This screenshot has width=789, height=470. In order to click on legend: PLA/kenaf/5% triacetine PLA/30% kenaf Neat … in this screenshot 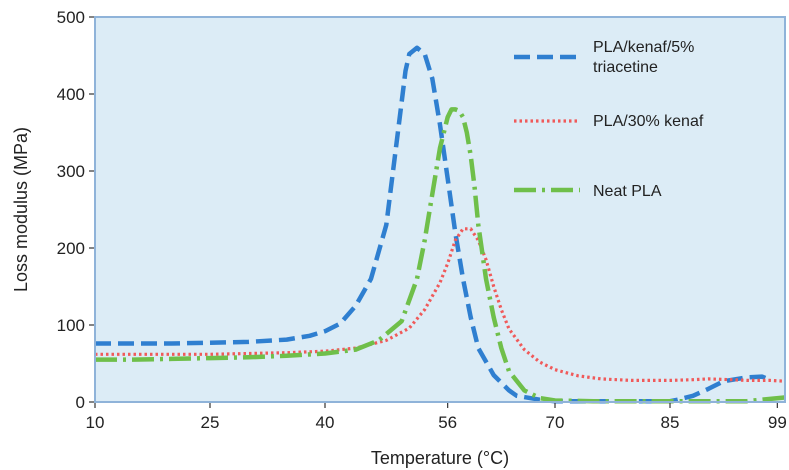, I will do `click(609, 119)`.